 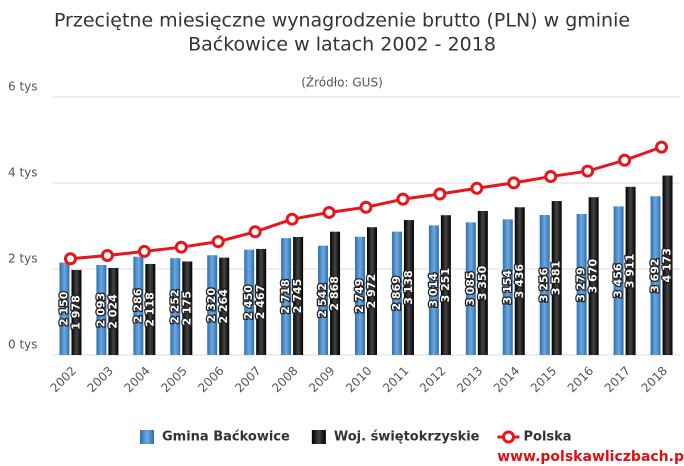 What do you see at coordinates (63, 379) in the screenshot?
I see `x-tick-label: 2002` at bounding box center [63, 379].